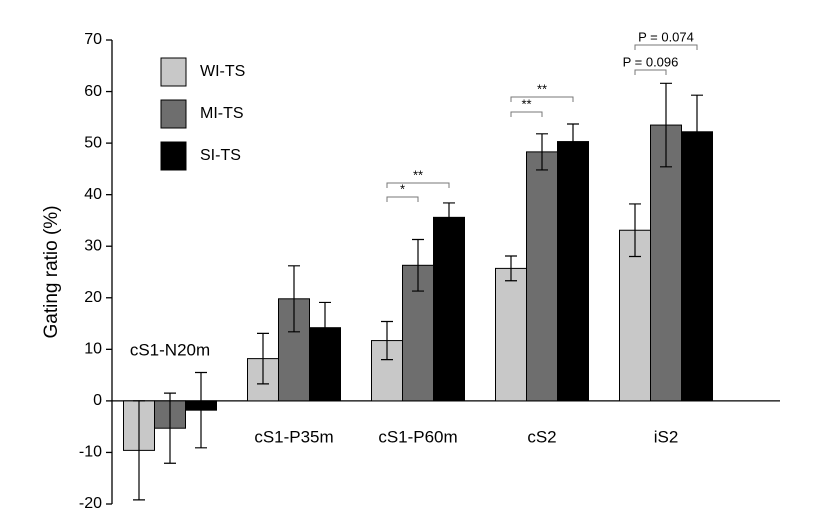 The height and width of the screenshot is (531, 829). Describe the element at coordinates (170, 349) in the screenshot. I see `x-tick-label: cS1-N20m` at that location.